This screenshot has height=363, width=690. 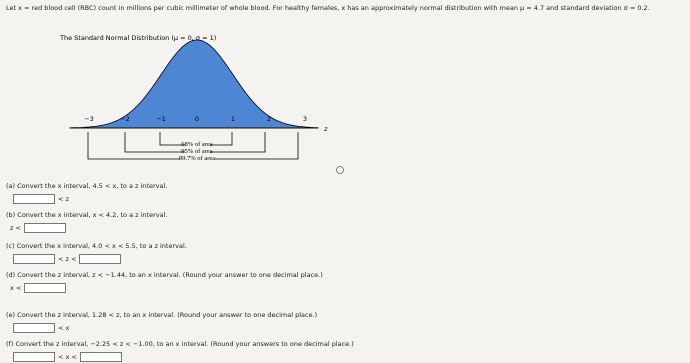 I want to click on normal-curve, so click(x=194, y=84).